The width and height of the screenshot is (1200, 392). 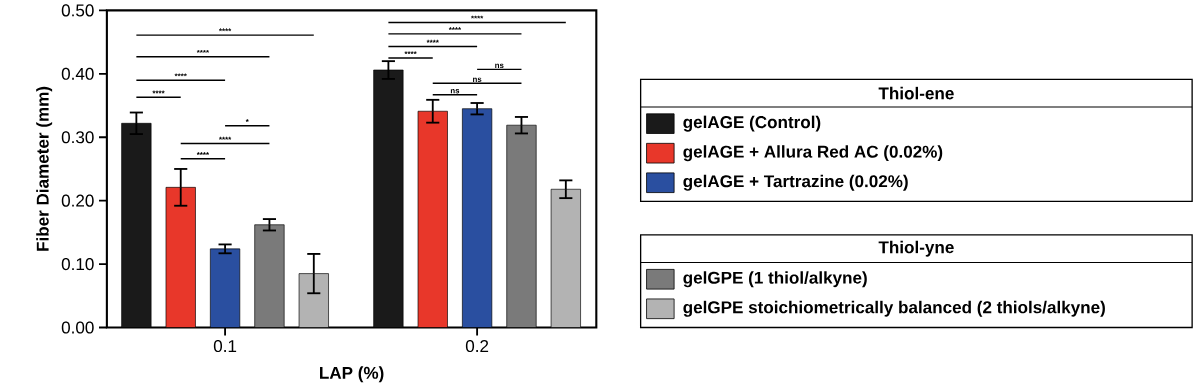 I want to click on legend-label: gelGPE (1 thiol/alkyne), so click(x=775, y=279).